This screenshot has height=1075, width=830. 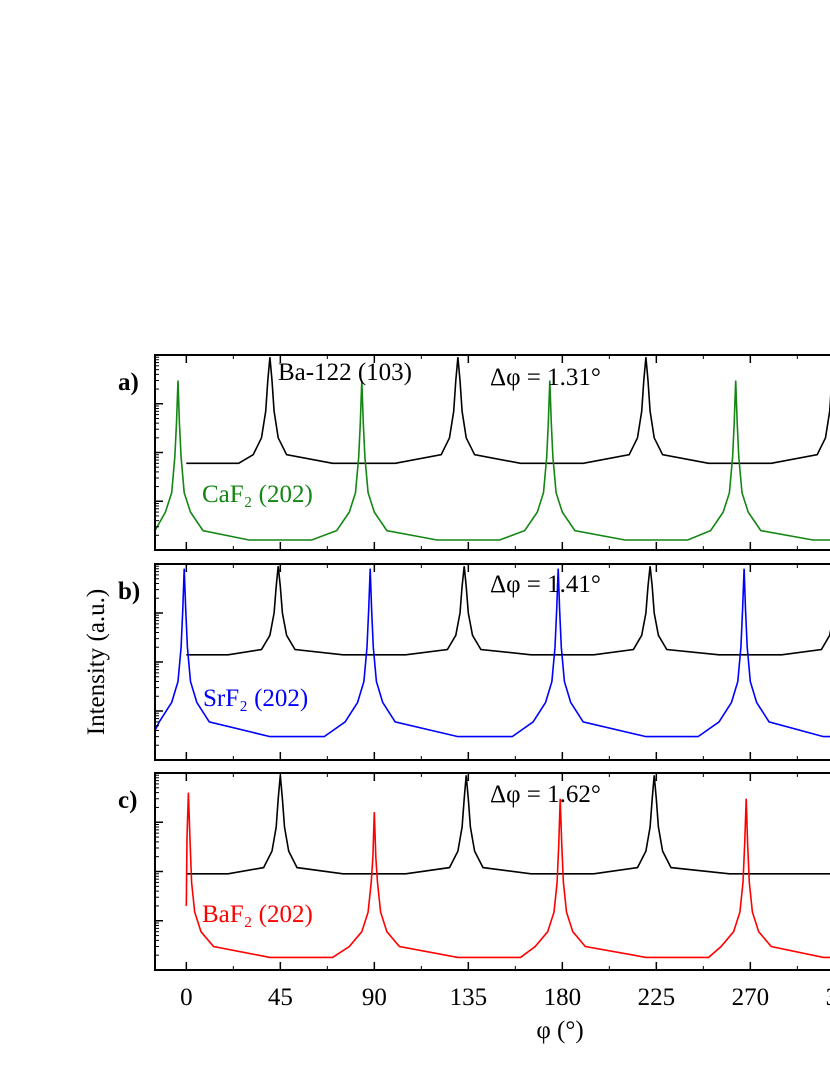 What do you see at coordinates (751, 997) in the screenshot?
I see `x-tick-label: 270` at bounding box center [751, 997].